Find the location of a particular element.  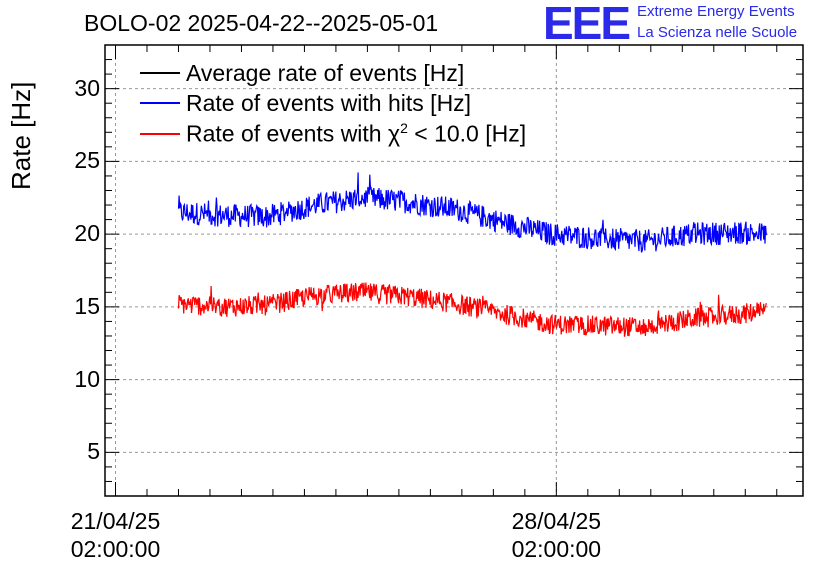

logo-line-2: La Scienza nelle Scuole is located at coordinates (717, 32).